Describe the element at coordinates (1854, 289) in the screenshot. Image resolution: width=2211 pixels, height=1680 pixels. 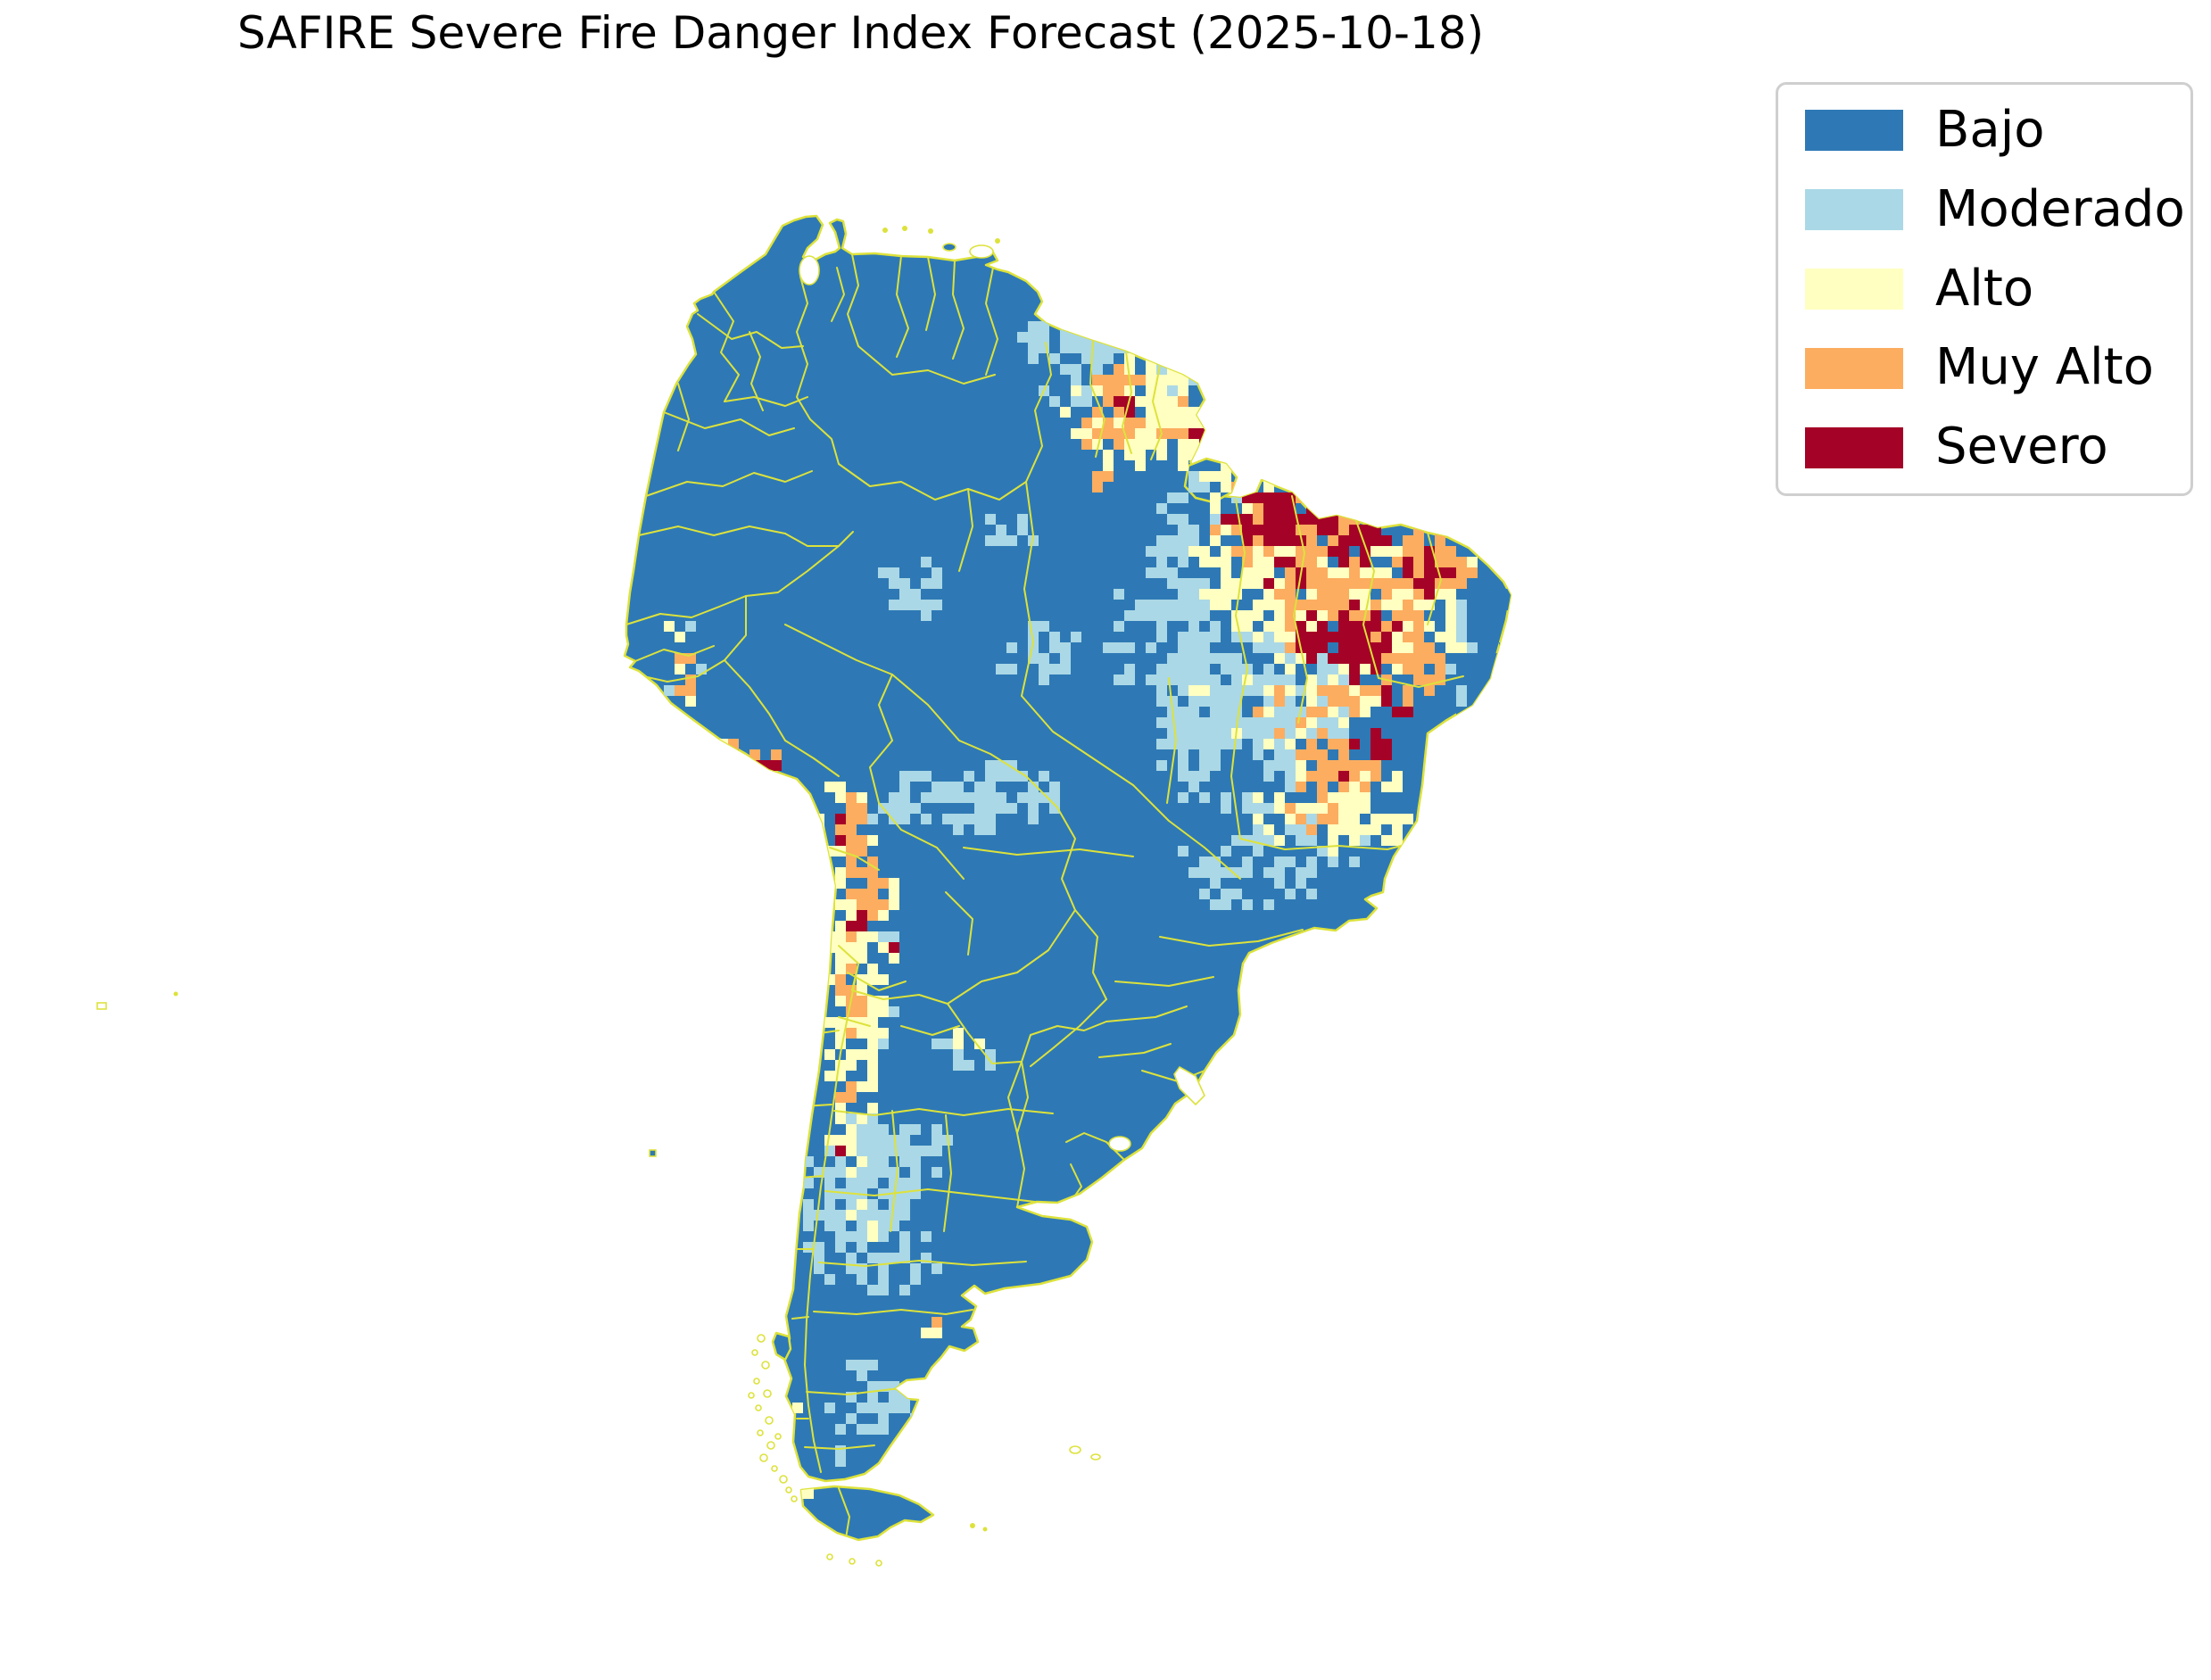
I see `legend-swatch-alto` at that location.